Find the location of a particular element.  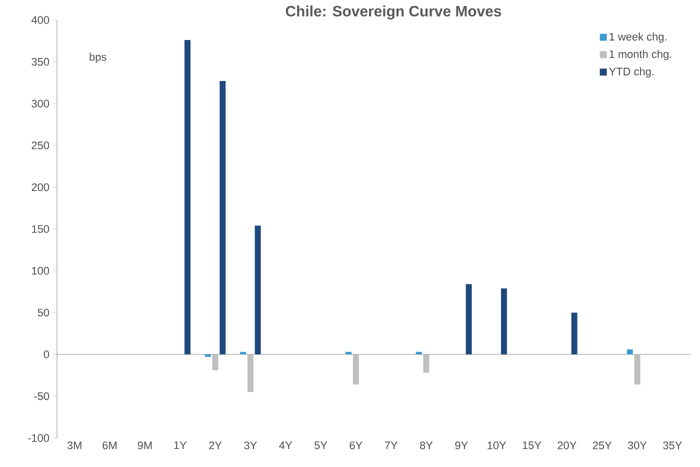

x-tick-label: 9M is located at coordinates (145, 446).